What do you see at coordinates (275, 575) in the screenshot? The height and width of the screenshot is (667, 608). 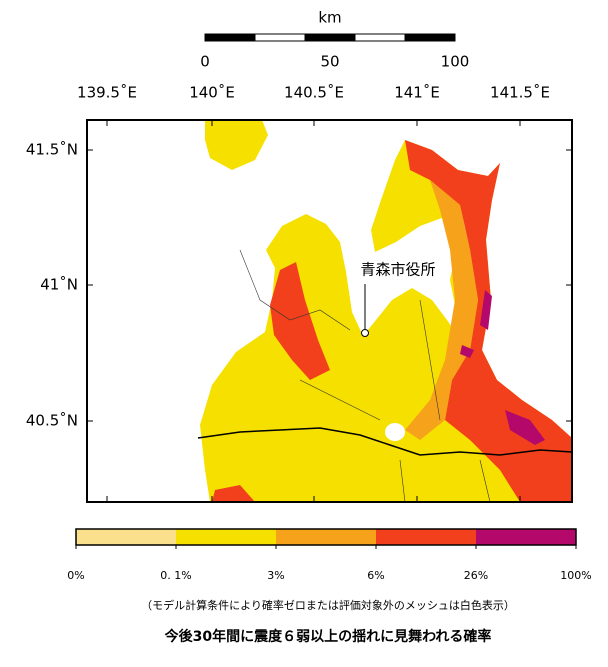 I see `legend-label: 3%` at bounding box center [275, 575].